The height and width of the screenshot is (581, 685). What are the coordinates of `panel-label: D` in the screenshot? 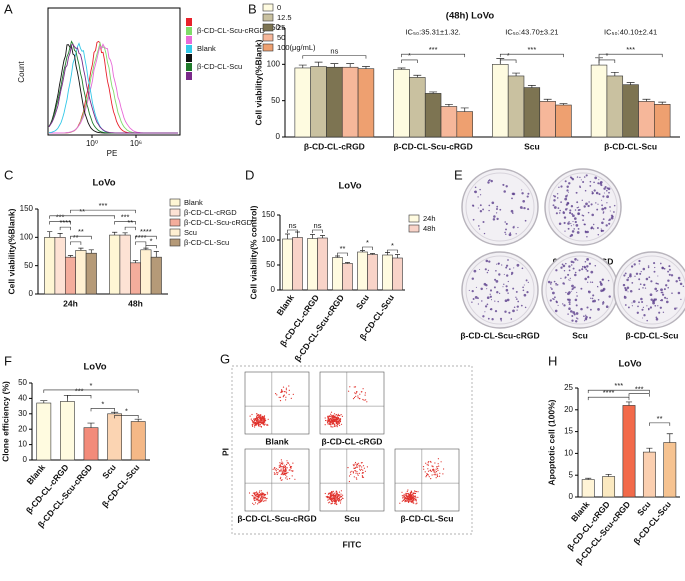 It's located at (249, 174).